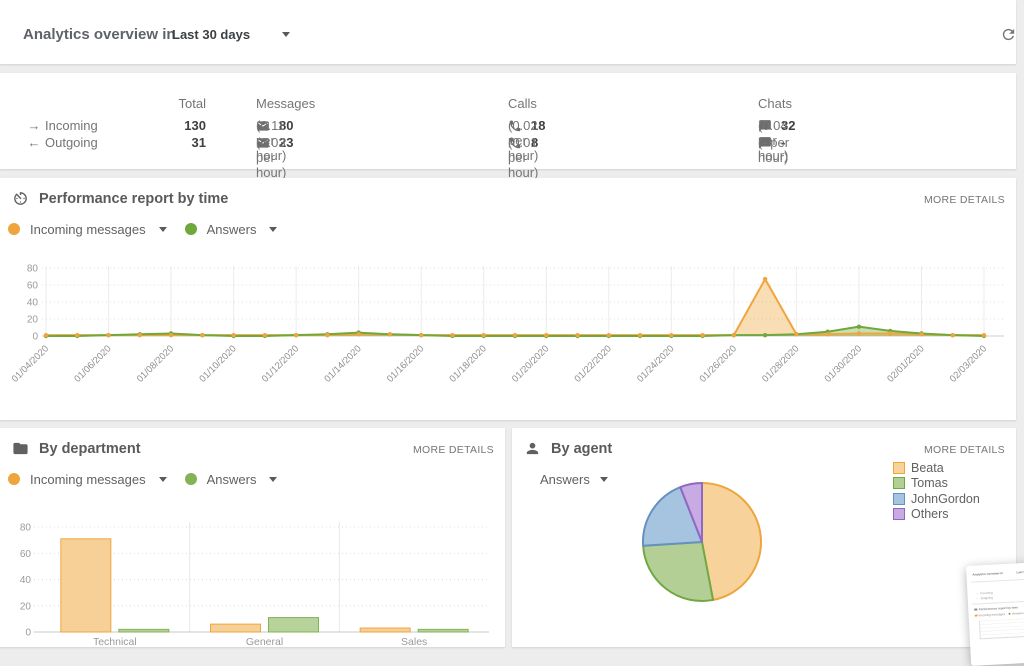 The width and height of the screenshot is (1024, 666). I want to click on beata-swatch-icon, so click(899, 467).